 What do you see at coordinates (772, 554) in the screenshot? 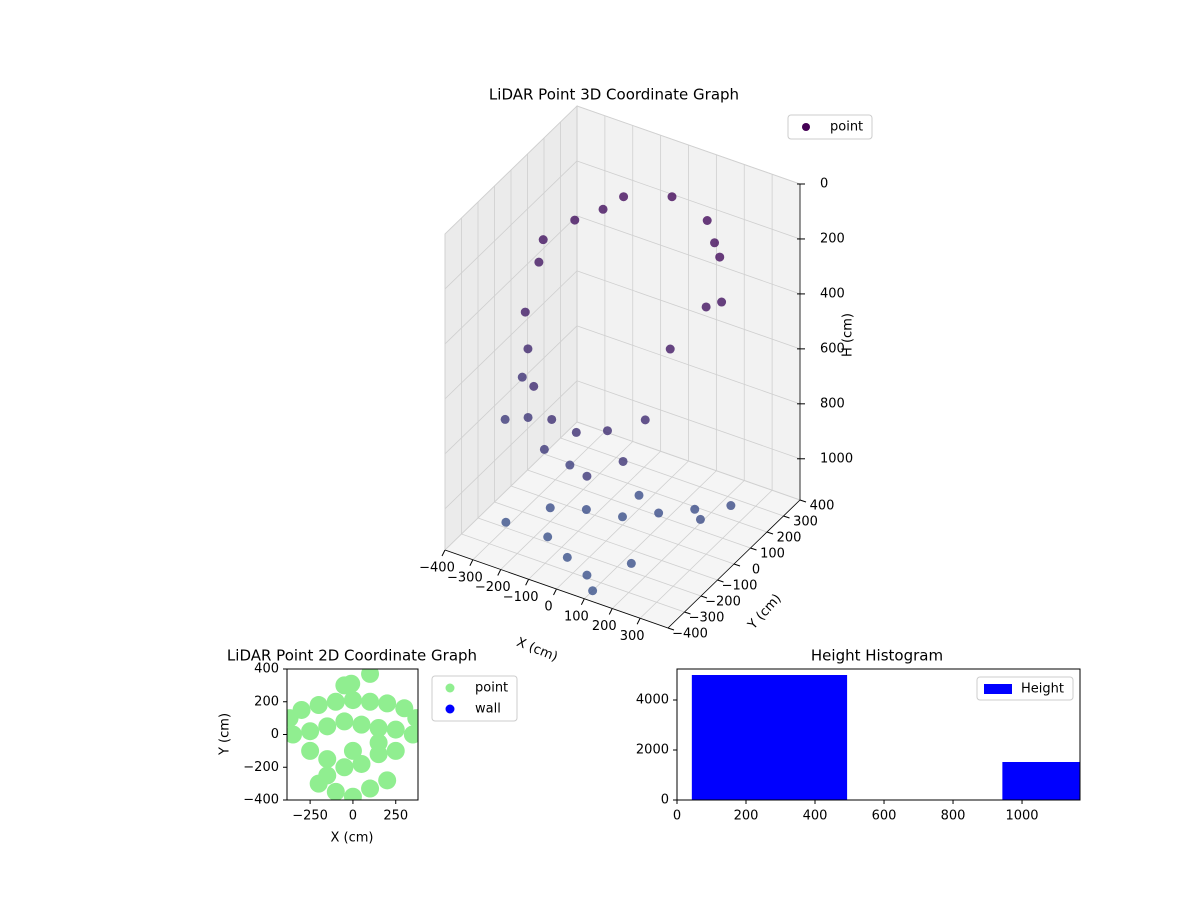
I see `y-tick-label: 100` at bounding box center [772, 554].